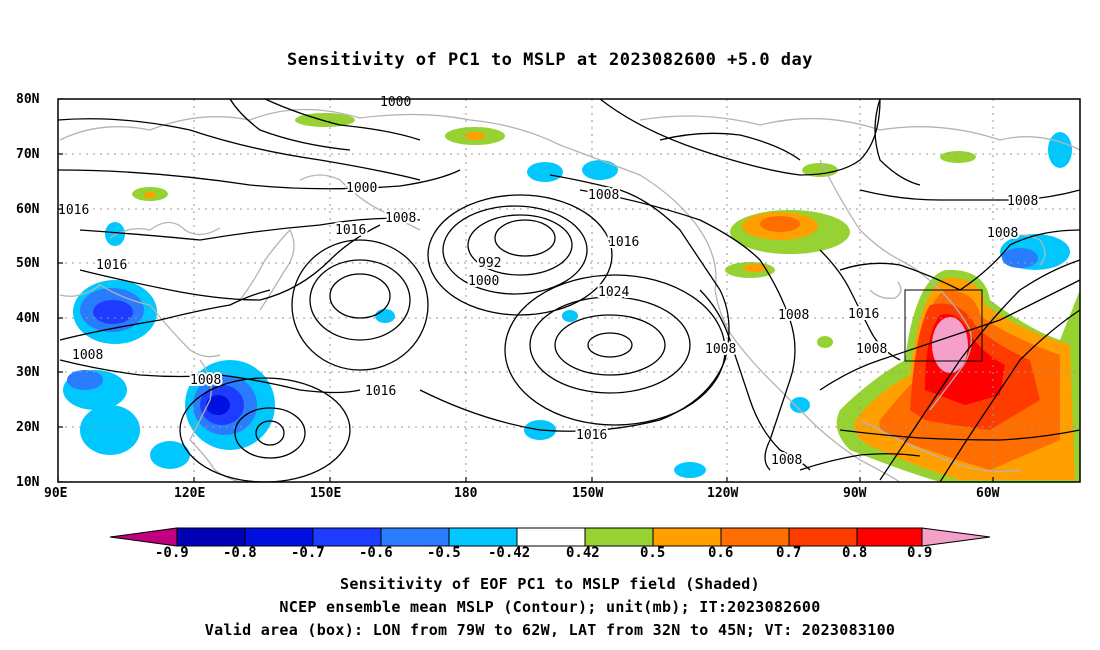 The image size is (1100, 650). What do you see at coordinates (376, 553) in the screenshot?
I see `colorbar-label: -0.6` at bounding box center [376, 553].